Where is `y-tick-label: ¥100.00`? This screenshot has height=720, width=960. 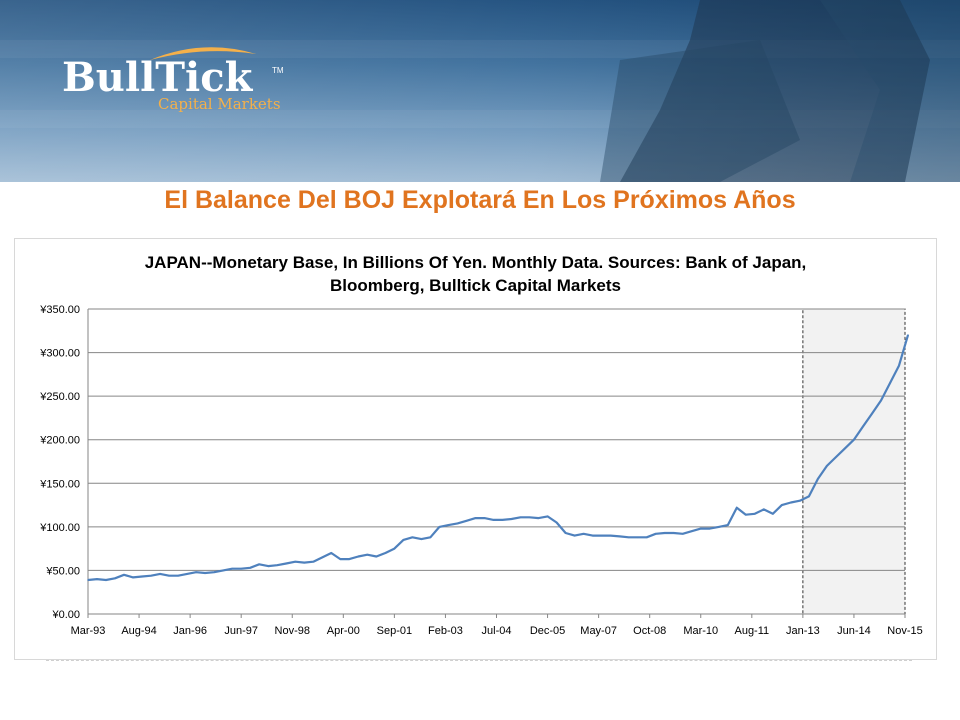 y-tick-label: ¥100.00 is located at coordinates (59, 528).